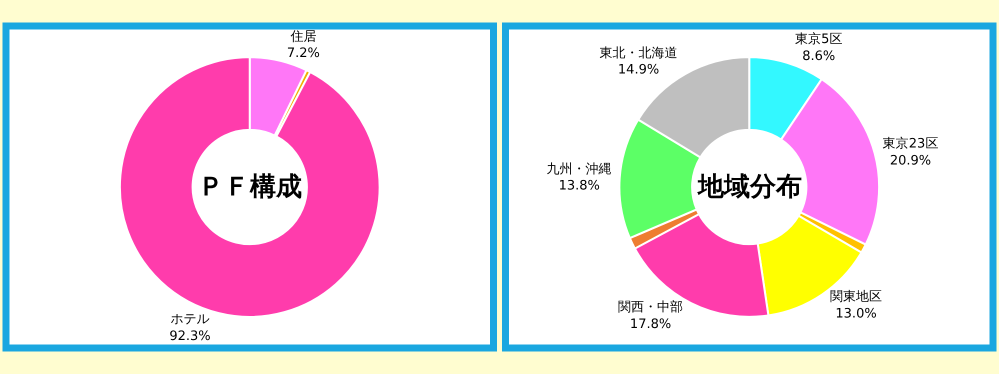  Describe the element at coordinates (579, 186) in the screenshot. I see `data-label: 13.8%` at that location.